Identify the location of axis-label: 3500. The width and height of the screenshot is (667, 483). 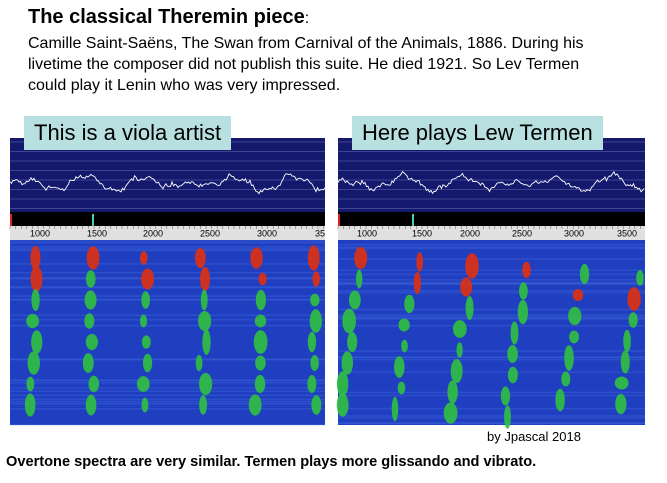
(627, 233).